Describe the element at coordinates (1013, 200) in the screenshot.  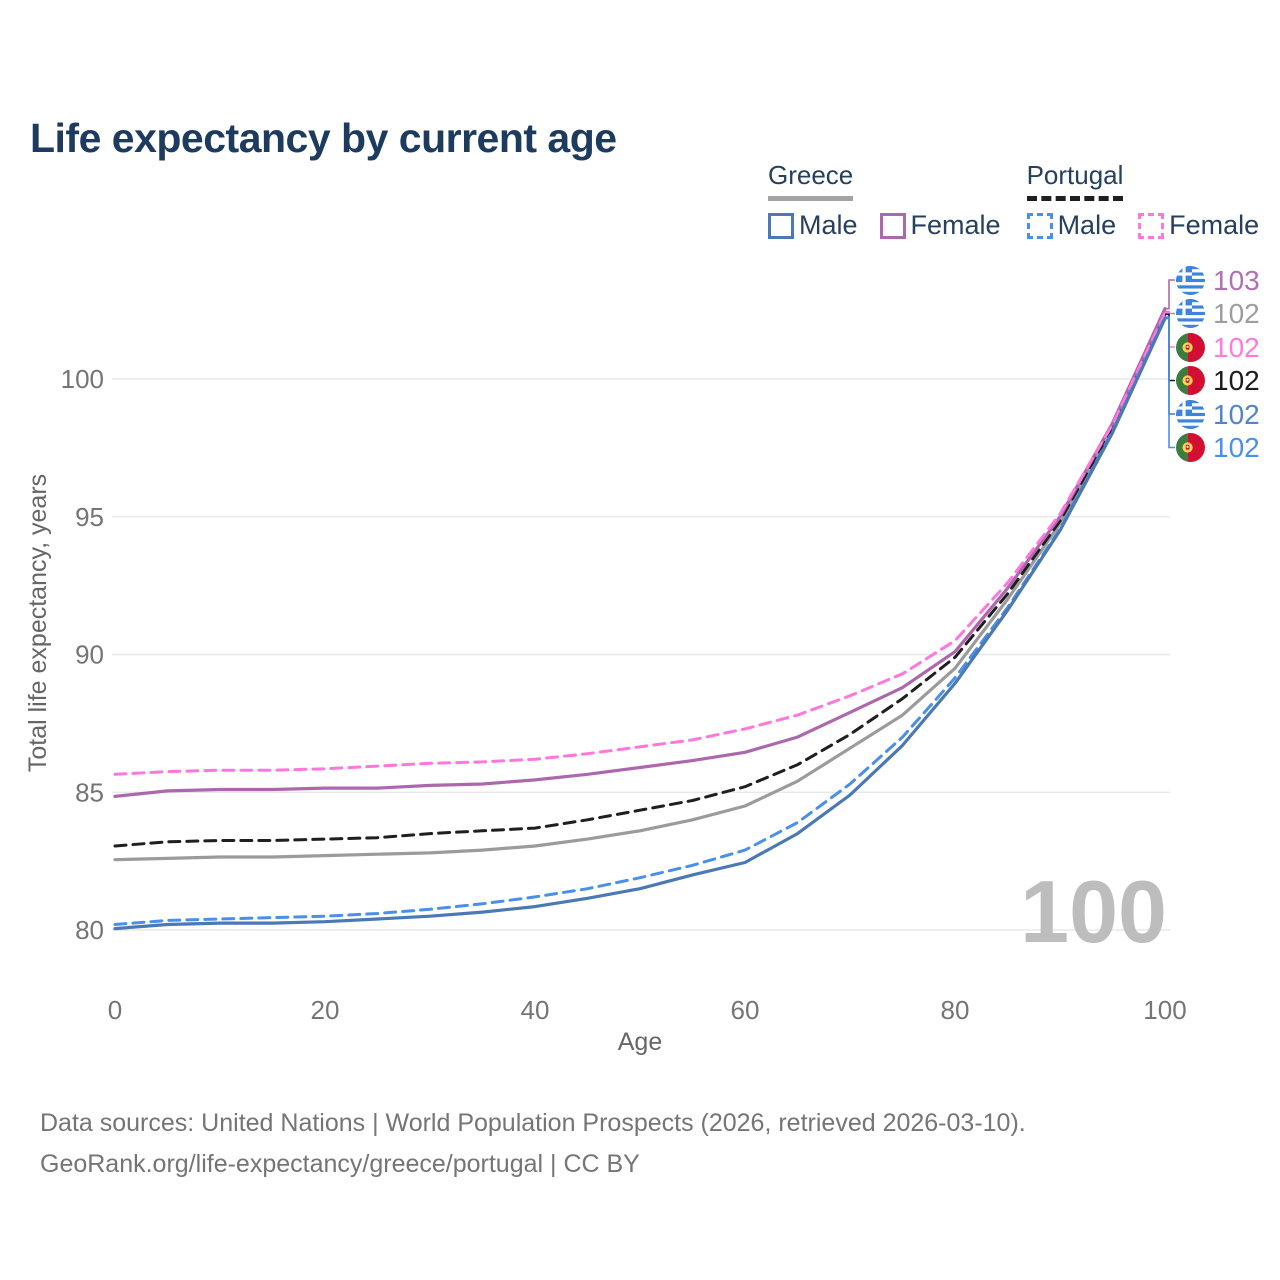
I see `chart-legend: Greece Male Female Portugal Male Female` at that location.